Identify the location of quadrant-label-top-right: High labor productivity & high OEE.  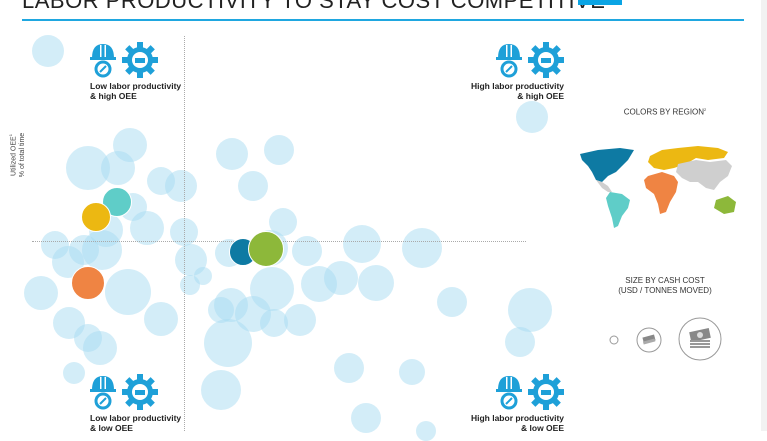
(513, 71).